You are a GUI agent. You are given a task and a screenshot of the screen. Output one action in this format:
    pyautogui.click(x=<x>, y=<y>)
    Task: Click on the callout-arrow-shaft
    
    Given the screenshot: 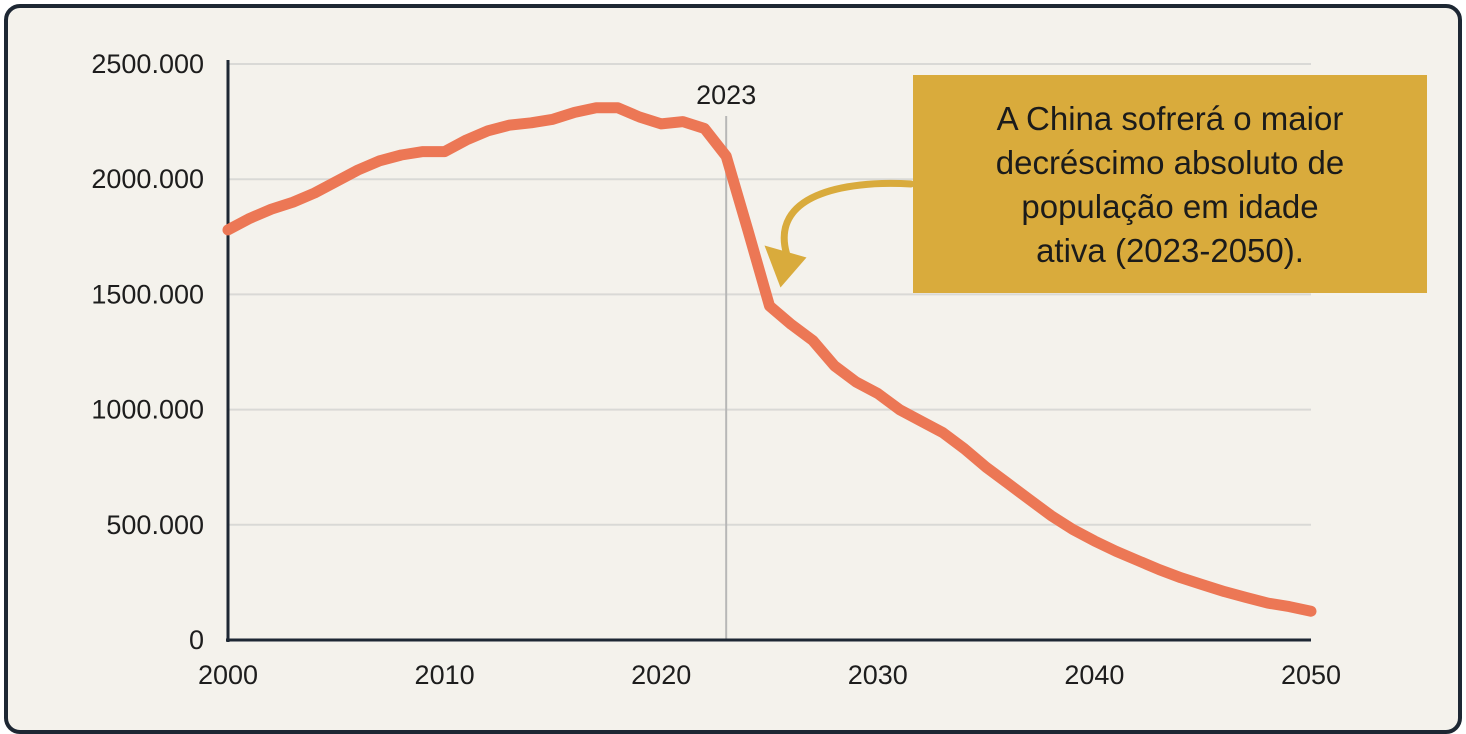 What is the action you would take?
    pyautogui.click(x=847, y=218)
    